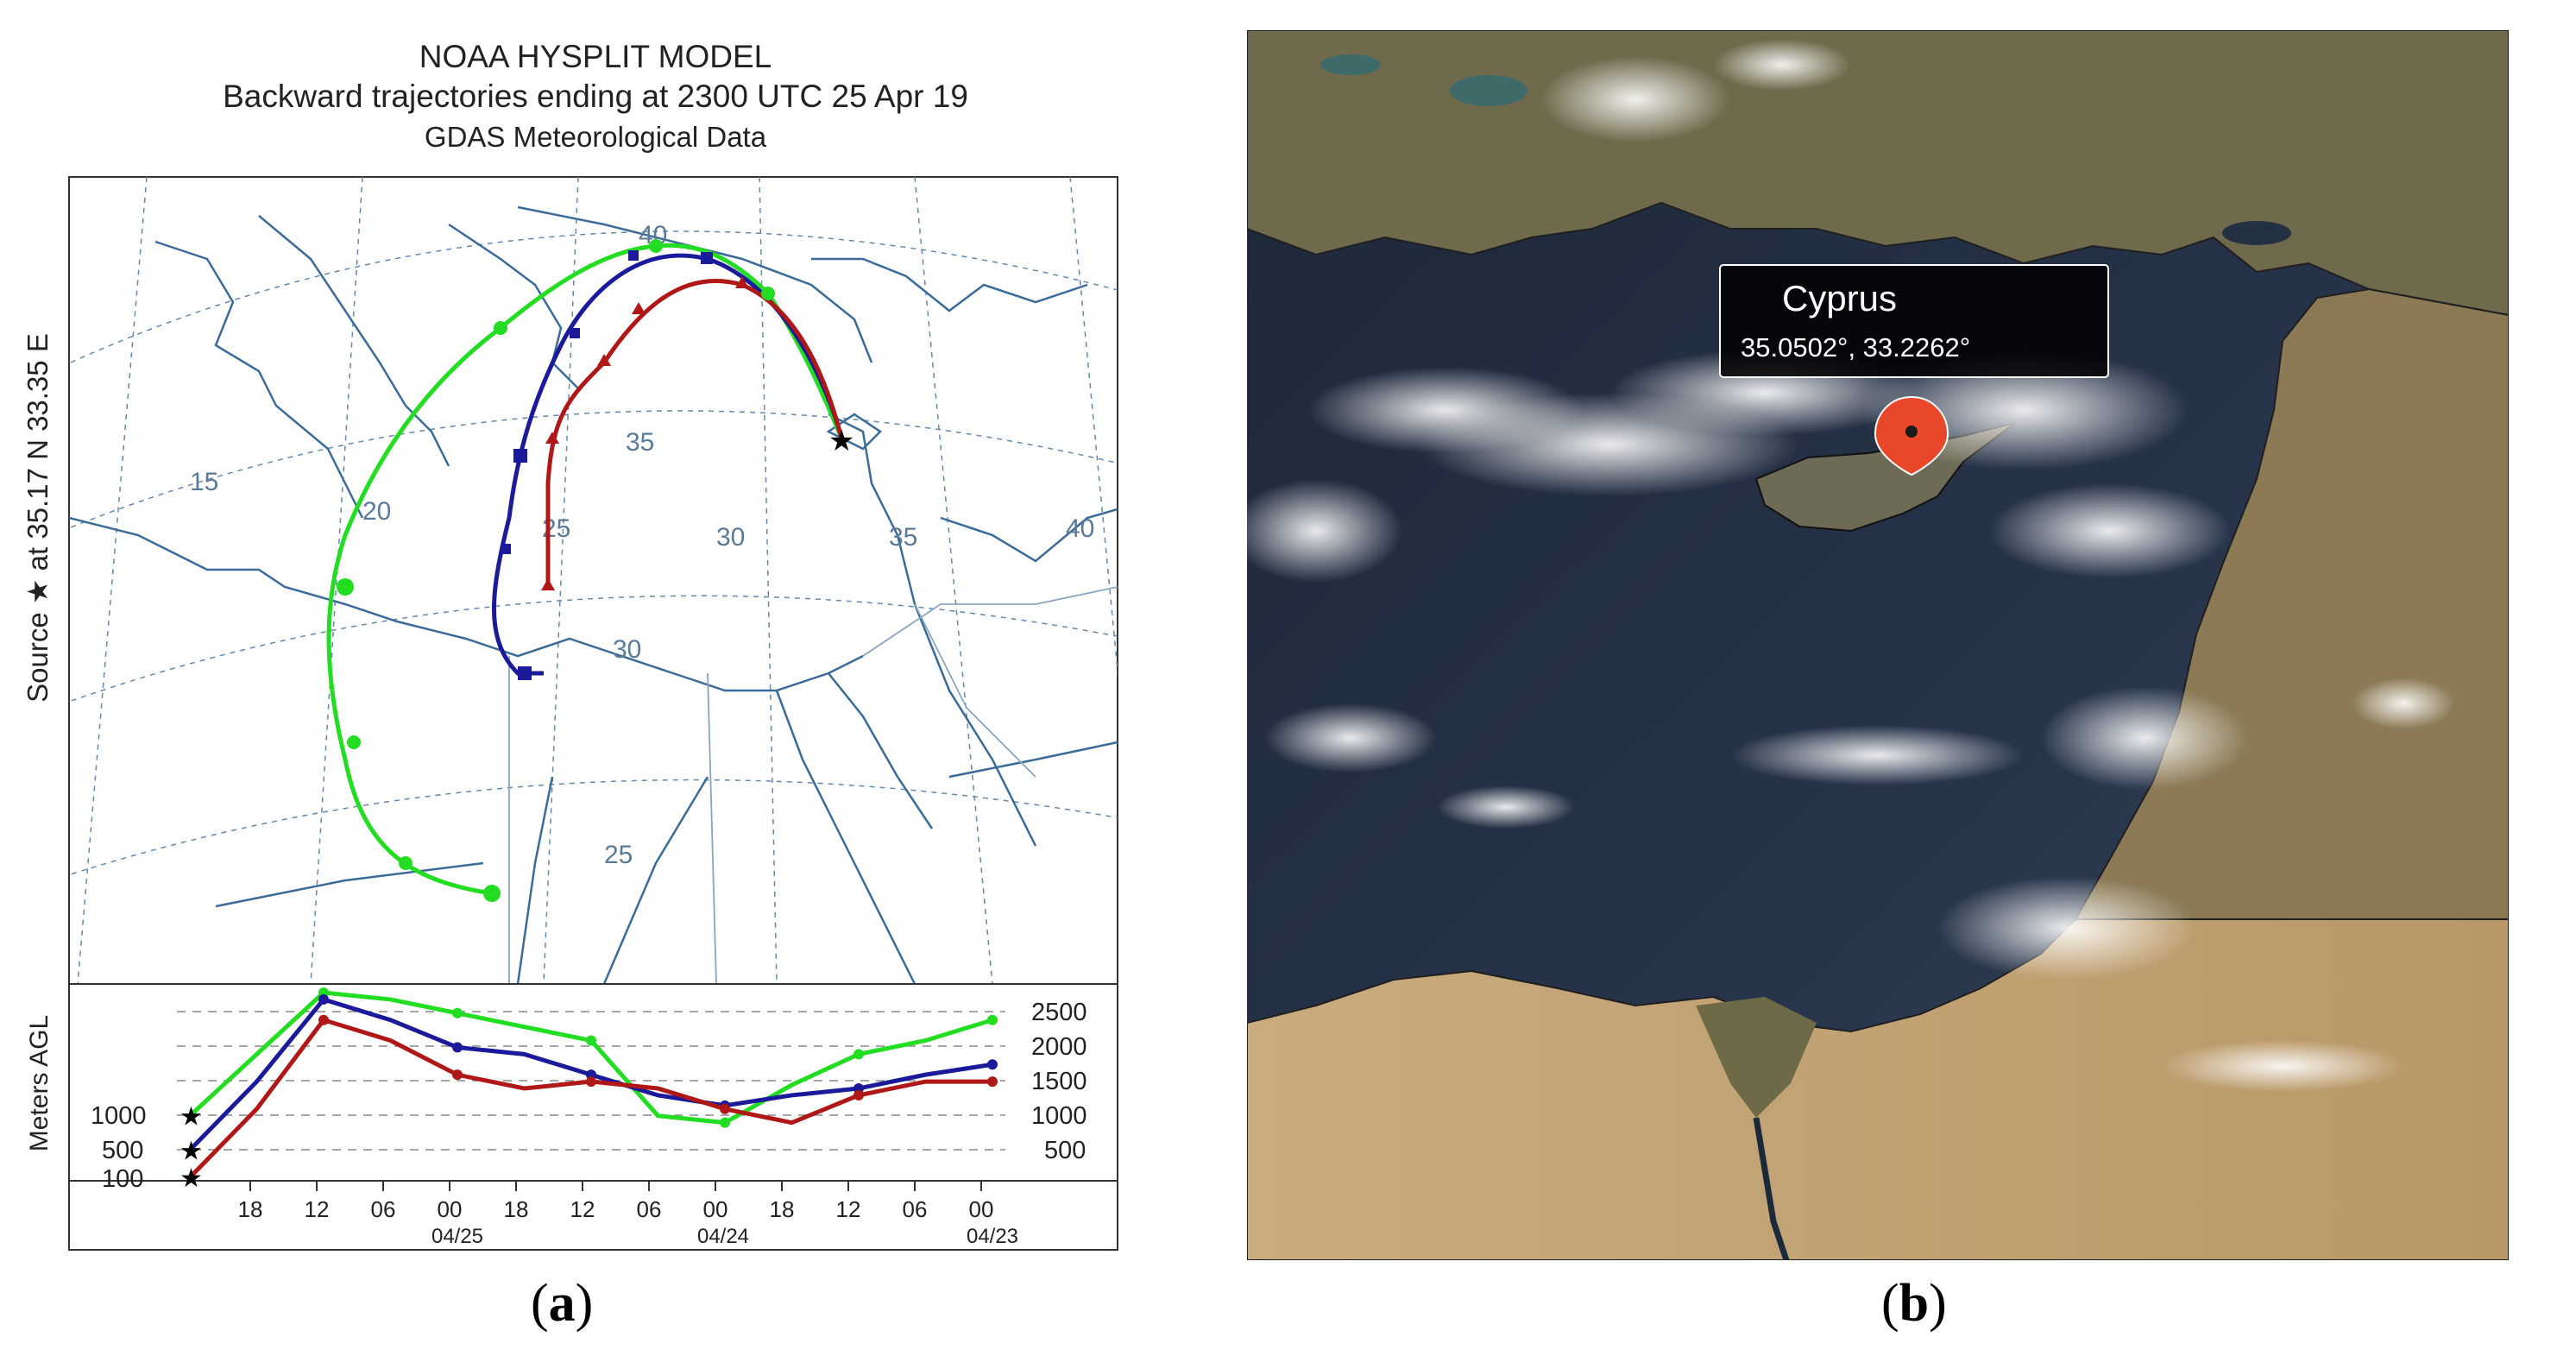 This screenshot has height=1356, width=2576. What do you see at coordinates (1912, 435) in the screenshot?
I see `map-pin-icon` at bounding box center [1912, 435].